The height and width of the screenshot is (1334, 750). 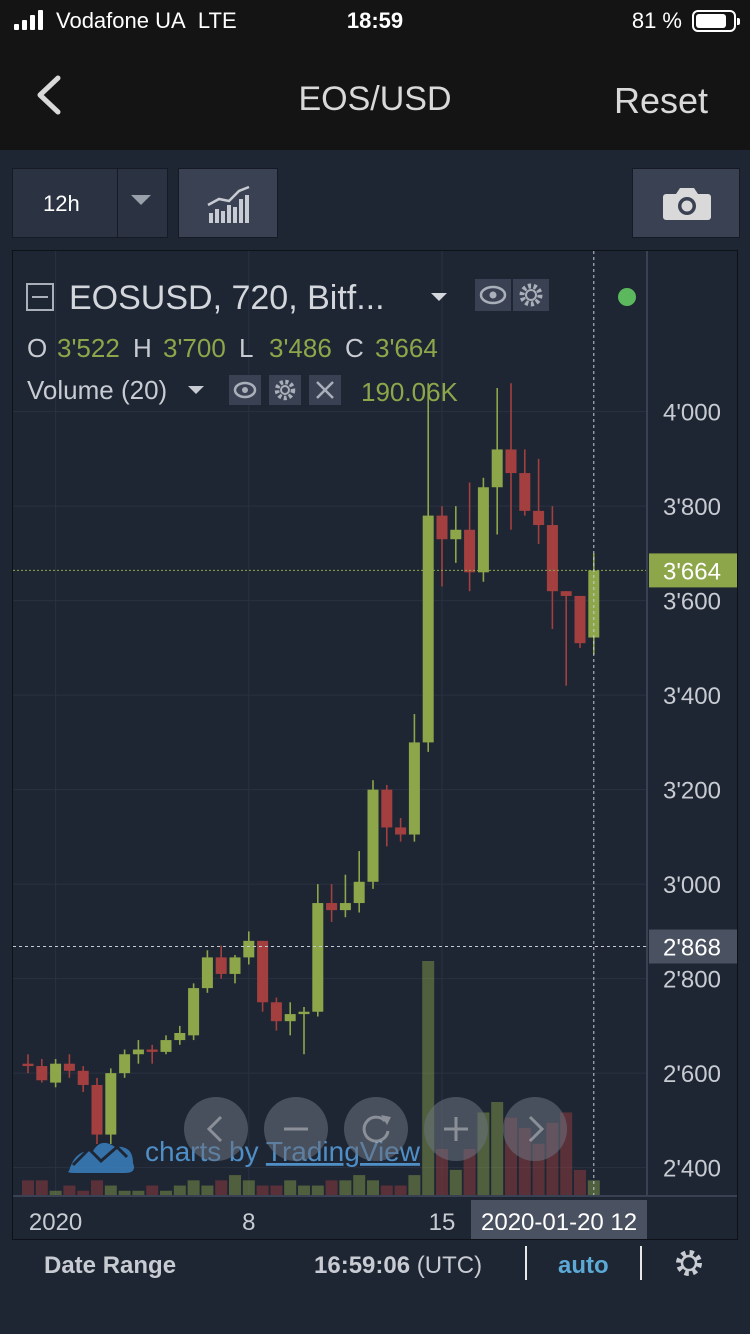 I want to click on settings-icon, so click(x=285, y=390).